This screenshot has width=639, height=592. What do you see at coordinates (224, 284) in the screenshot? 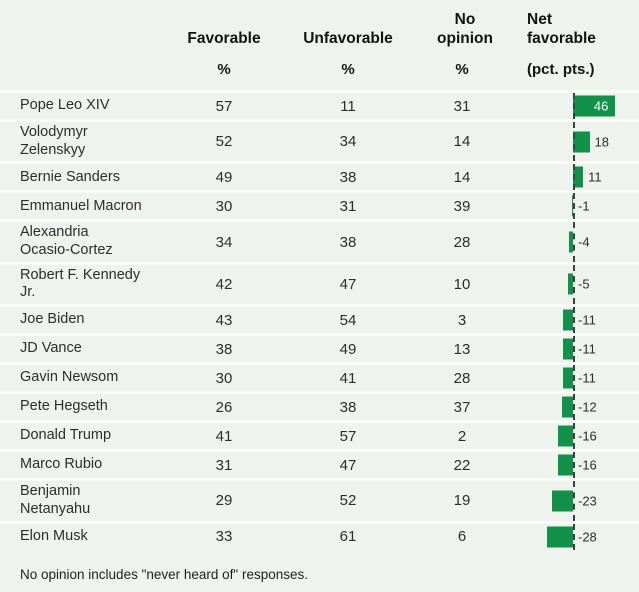
I see `favorable-value: 42` at bounding box center [224, 284].